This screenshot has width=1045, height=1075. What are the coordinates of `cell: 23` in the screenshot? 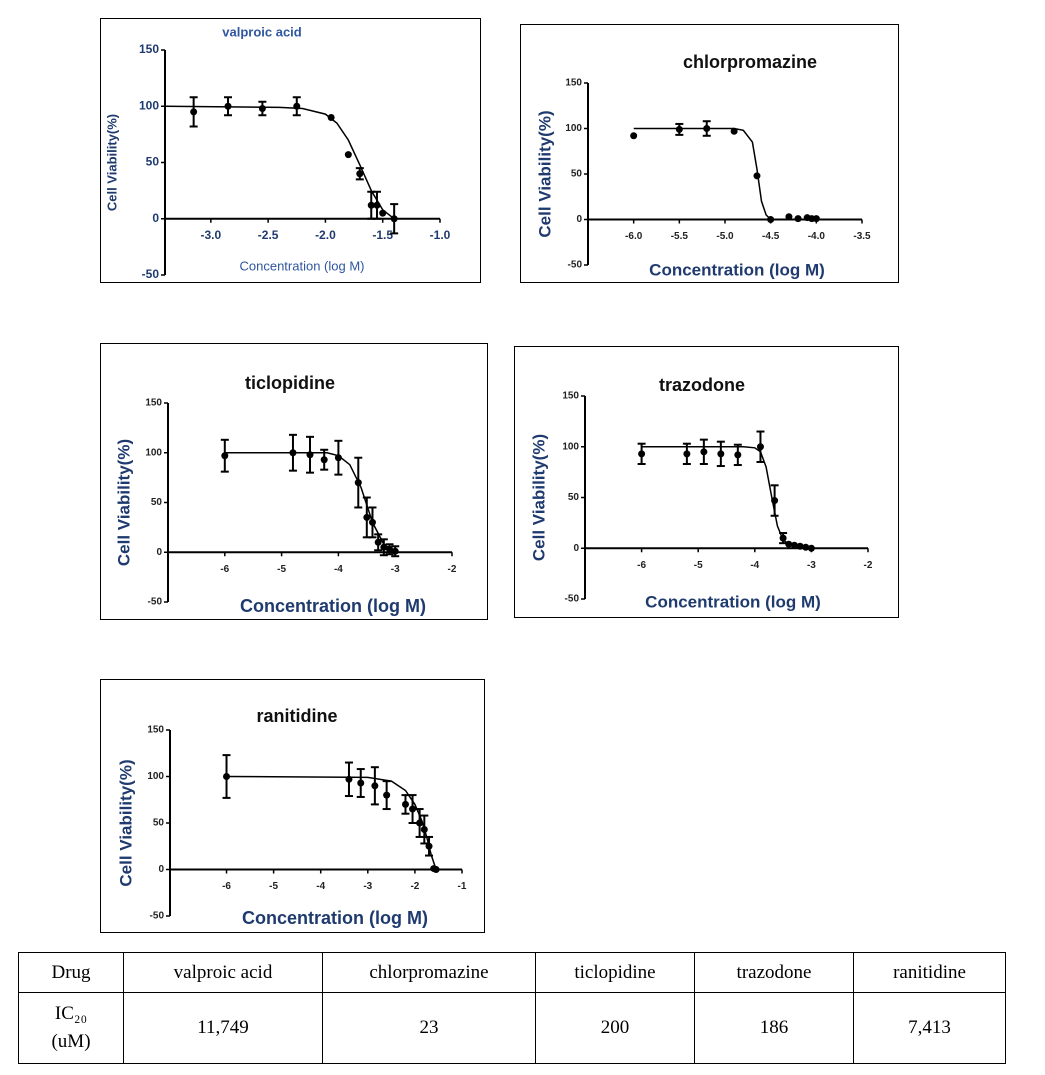 It's located at (429, 1028).